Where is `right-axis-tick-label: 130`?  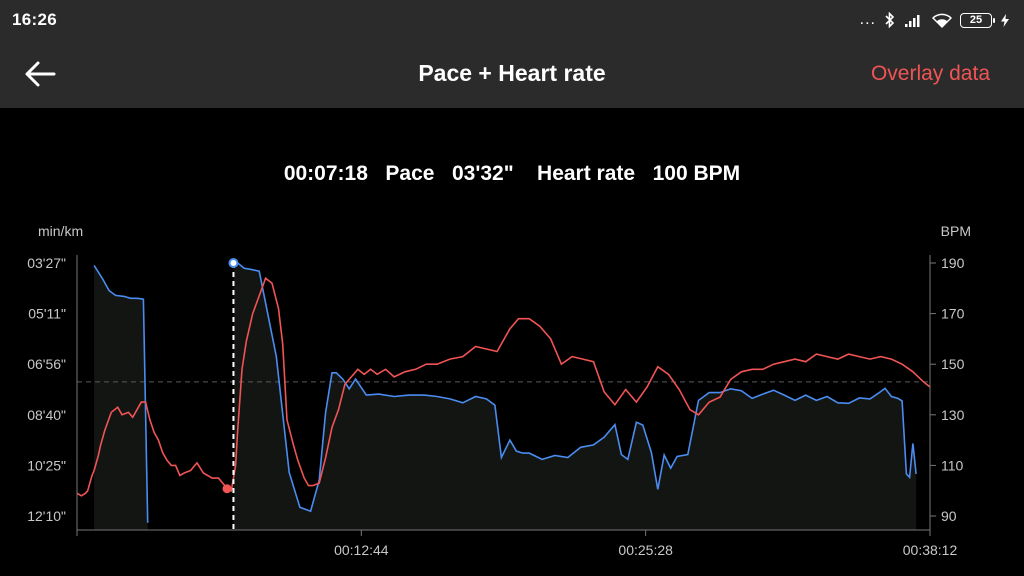 right-axis-tick-label: 130 is located at coordinates (953, 415).